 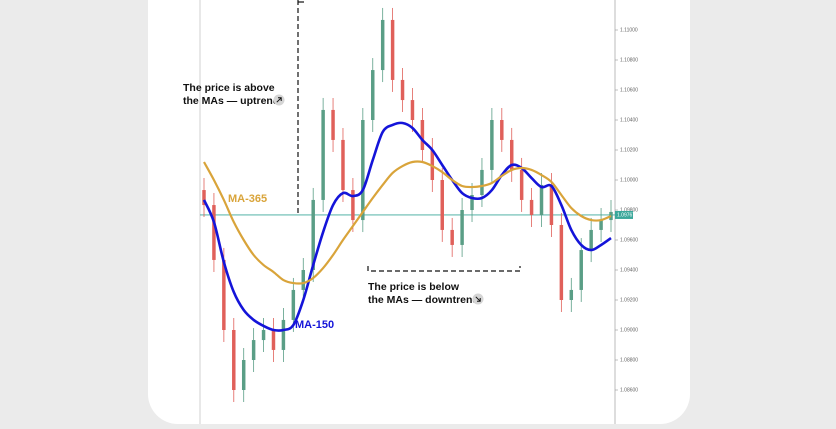 I want to click on y-tick-label: 1.09600, so click(x=629, y=240).